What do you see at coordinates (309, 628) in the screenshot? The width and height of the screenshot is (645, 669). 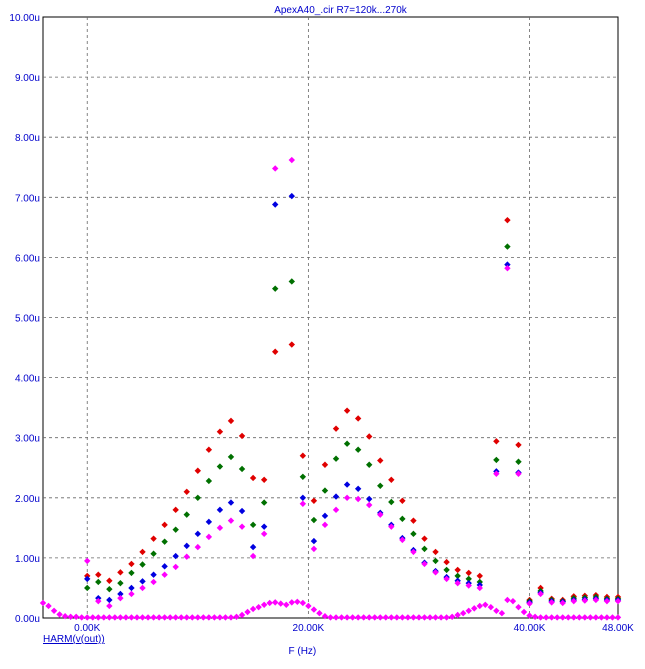 I see `x-tick-label: 20.00K` at bounding box center [309, 628].